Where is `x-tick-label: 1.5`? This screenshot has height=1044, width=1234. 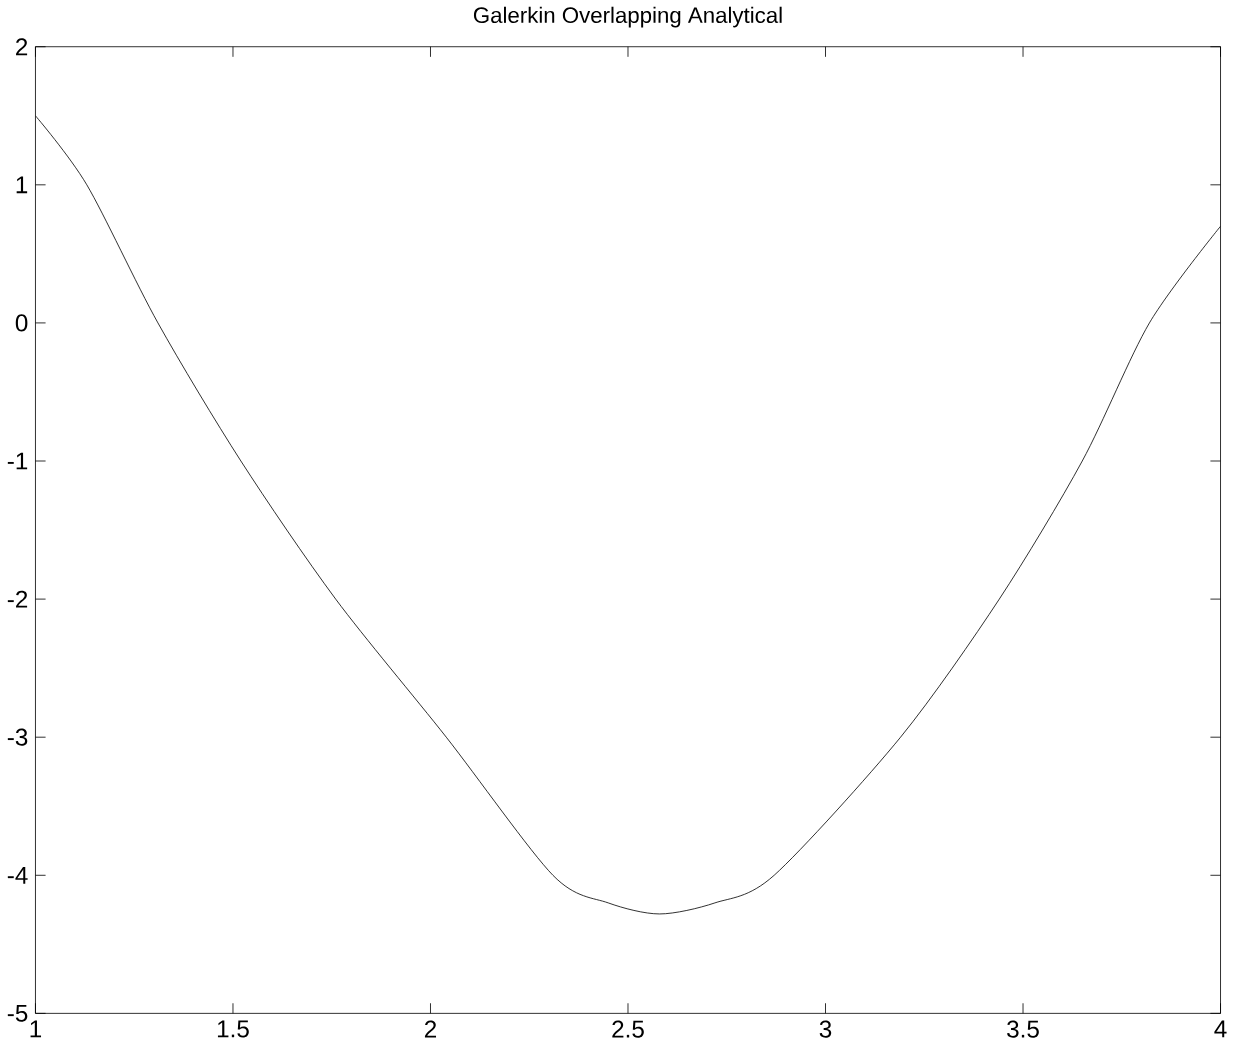
x-tick-label: 1.5 is located at coordinates (233, 1029).